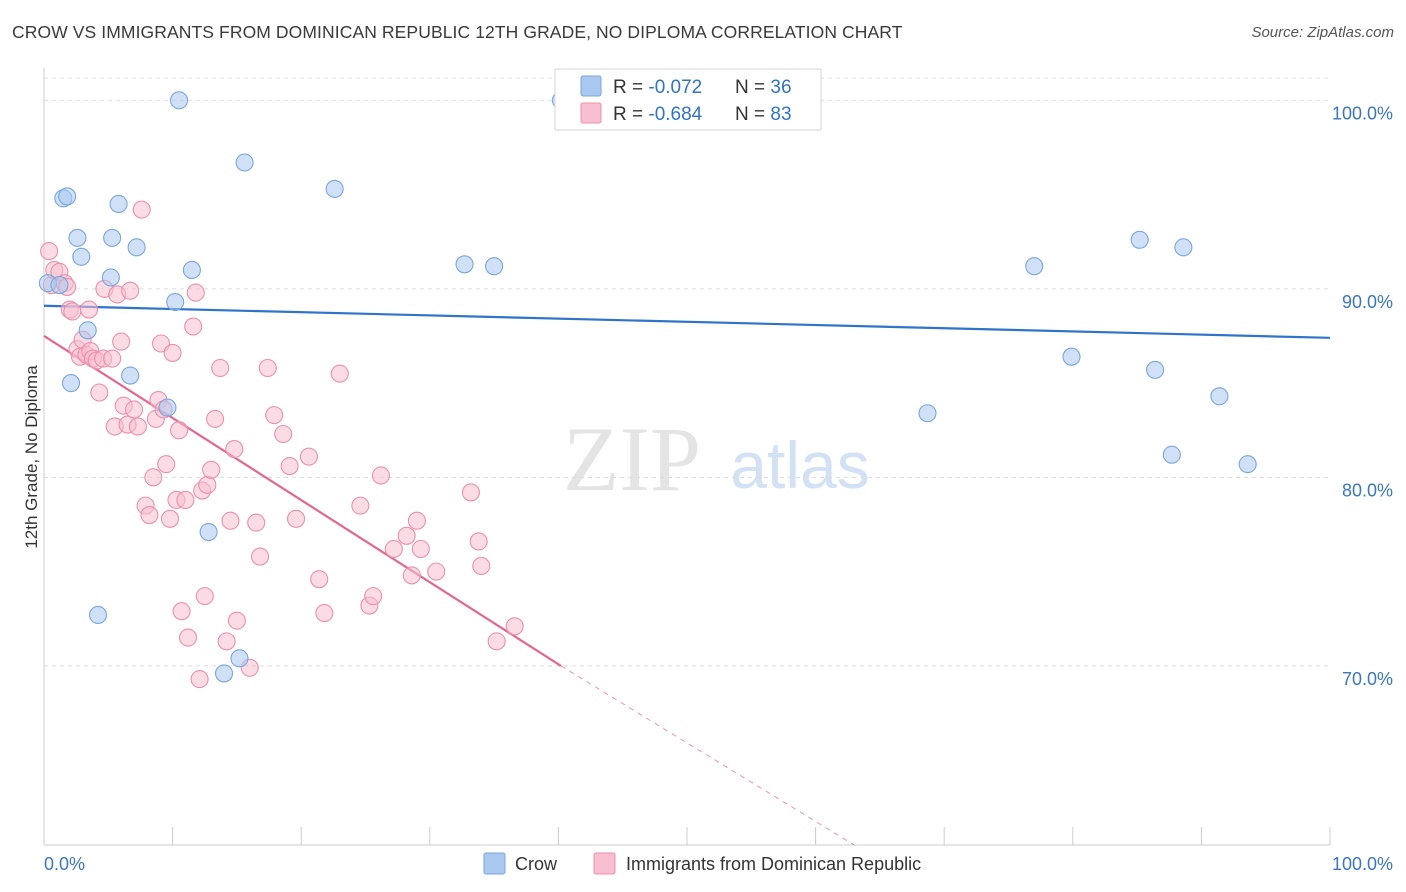  What do you see at coordinates (752, 87) in the screenshot?
I see `stats-n-label-crow: N =` at bounding box center [752, 87].